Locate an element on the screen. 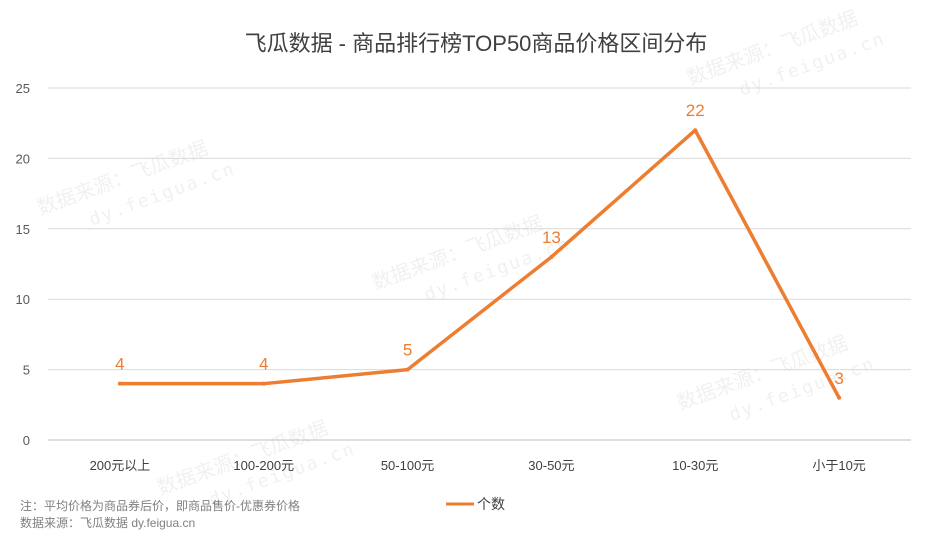 The height and width of the screenshot is (556, 937). data-label: 22 is located at coordinates (695, 110).